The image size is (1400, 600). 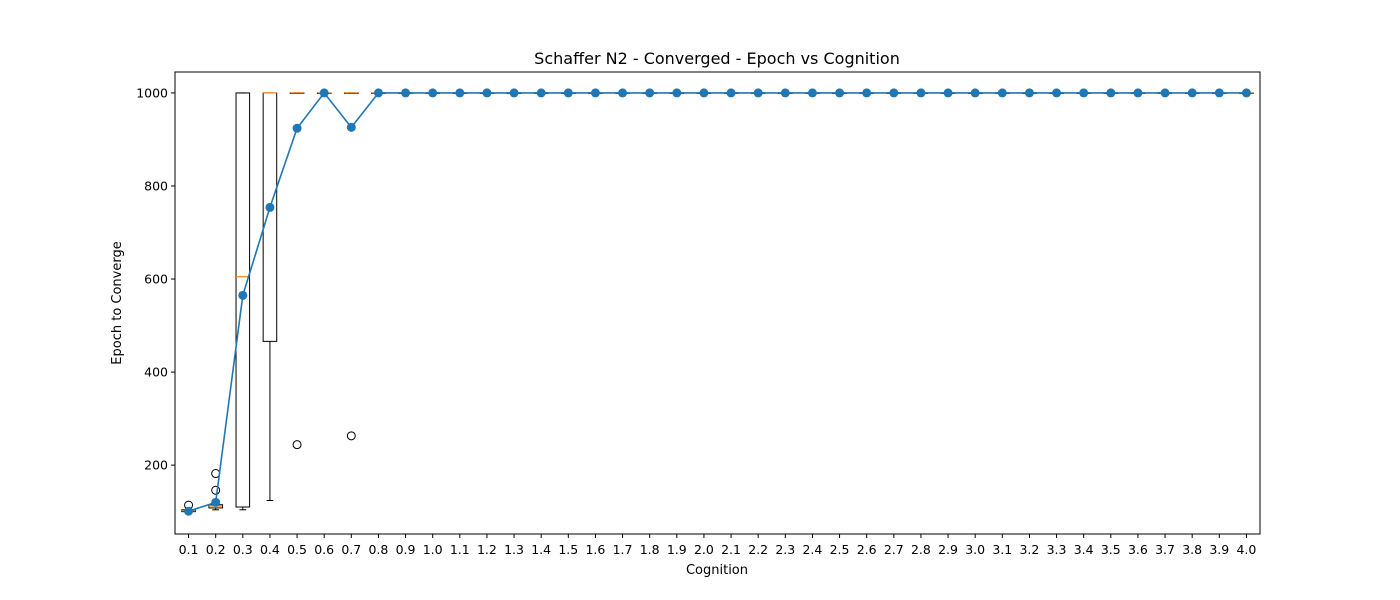 I want to click on x-tick-label: 2.1, so click(x=731, y=549).